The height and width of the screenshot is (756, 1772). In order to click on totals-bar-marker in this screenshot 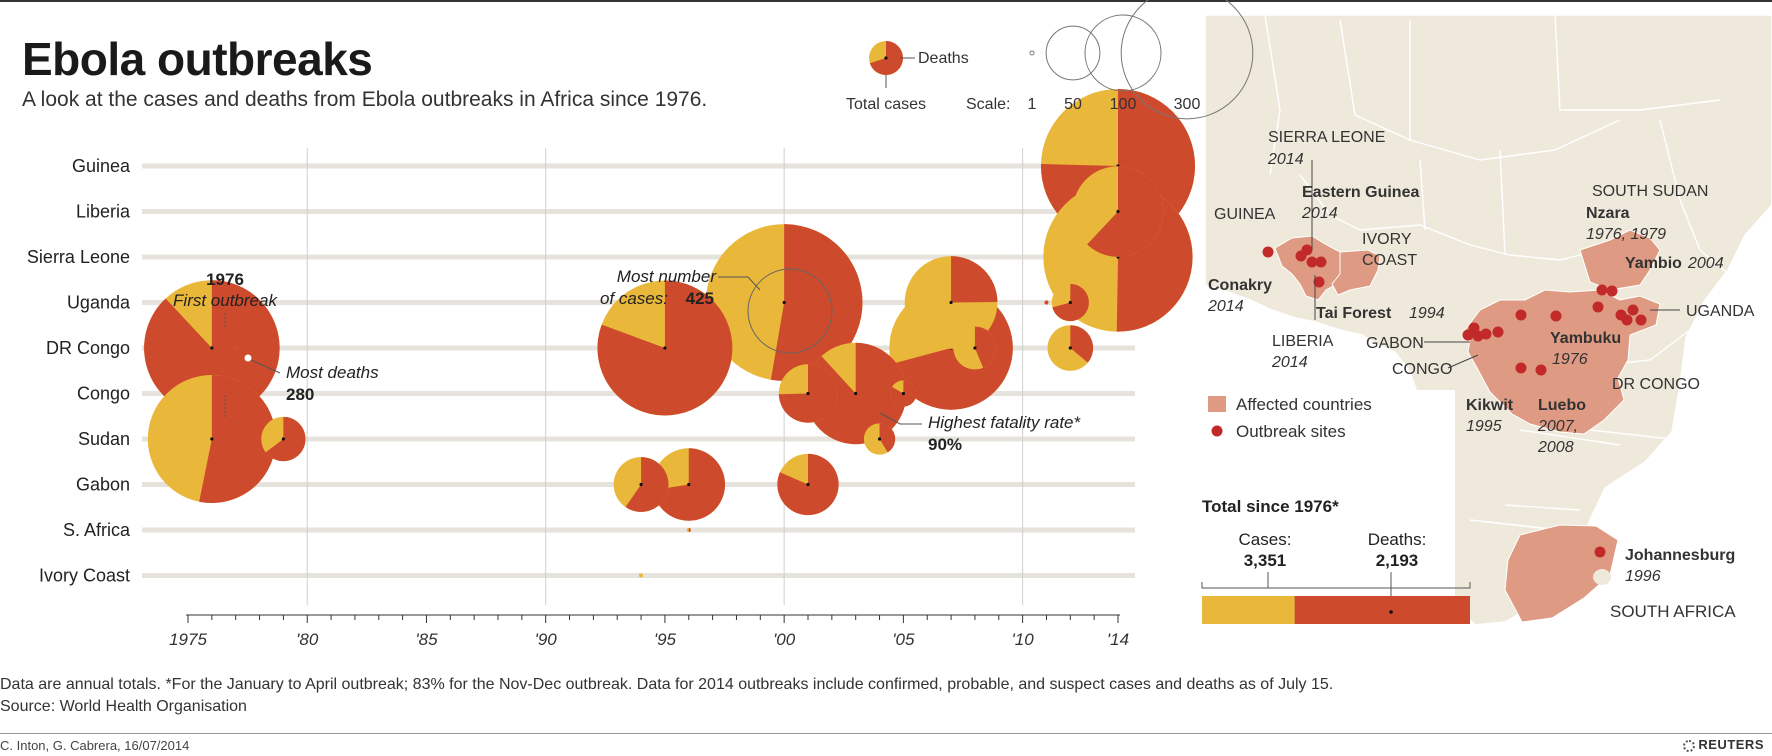, I will do `click(1391, 612)`.